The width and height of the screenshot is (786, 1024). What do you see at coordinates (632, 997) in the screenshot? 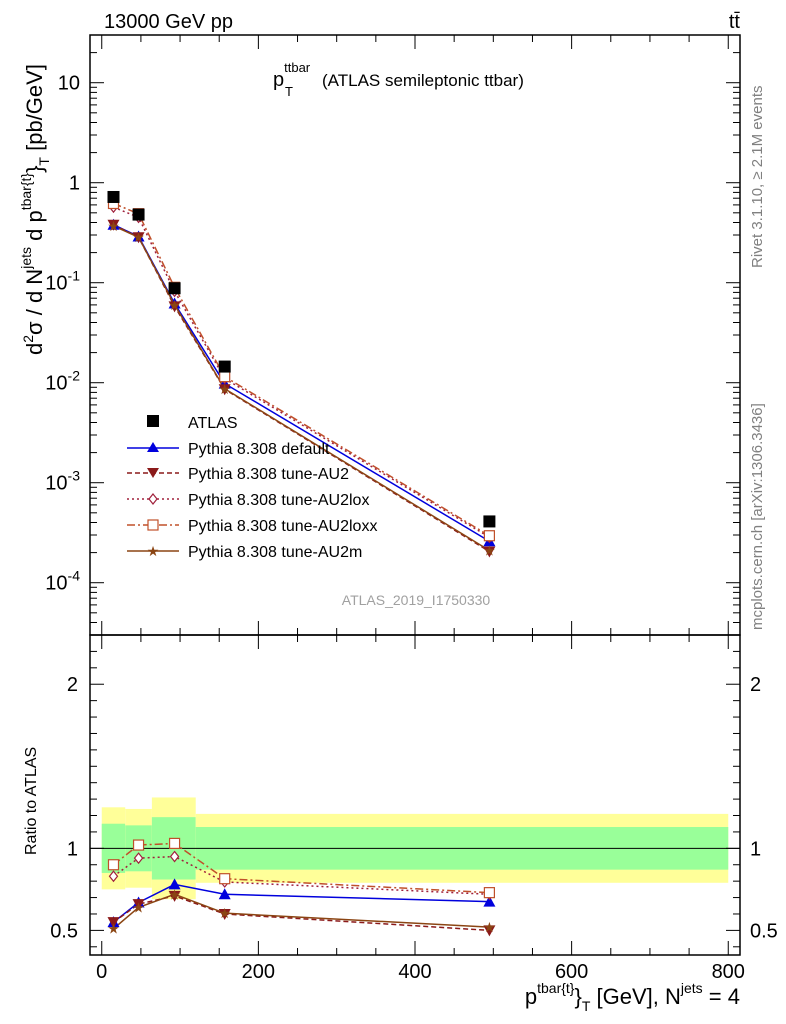
I see `x-axis-label: ptbar{t}}T [GeV], Njets = 4` at bounding box center [632, 997].